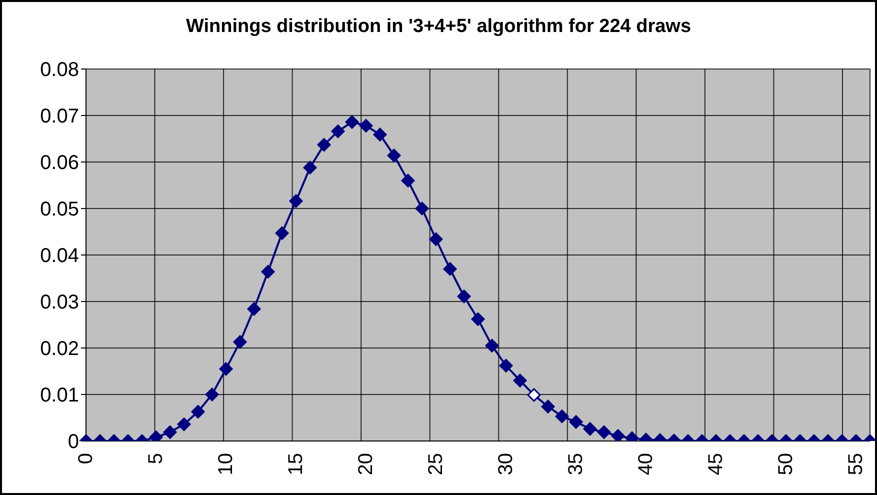 Image resolution: width=877 pixels, height=495 pixels. Describe the element at coordinates (646, 464) in the screenshot. I see `x-tick-label: 40` at that location.